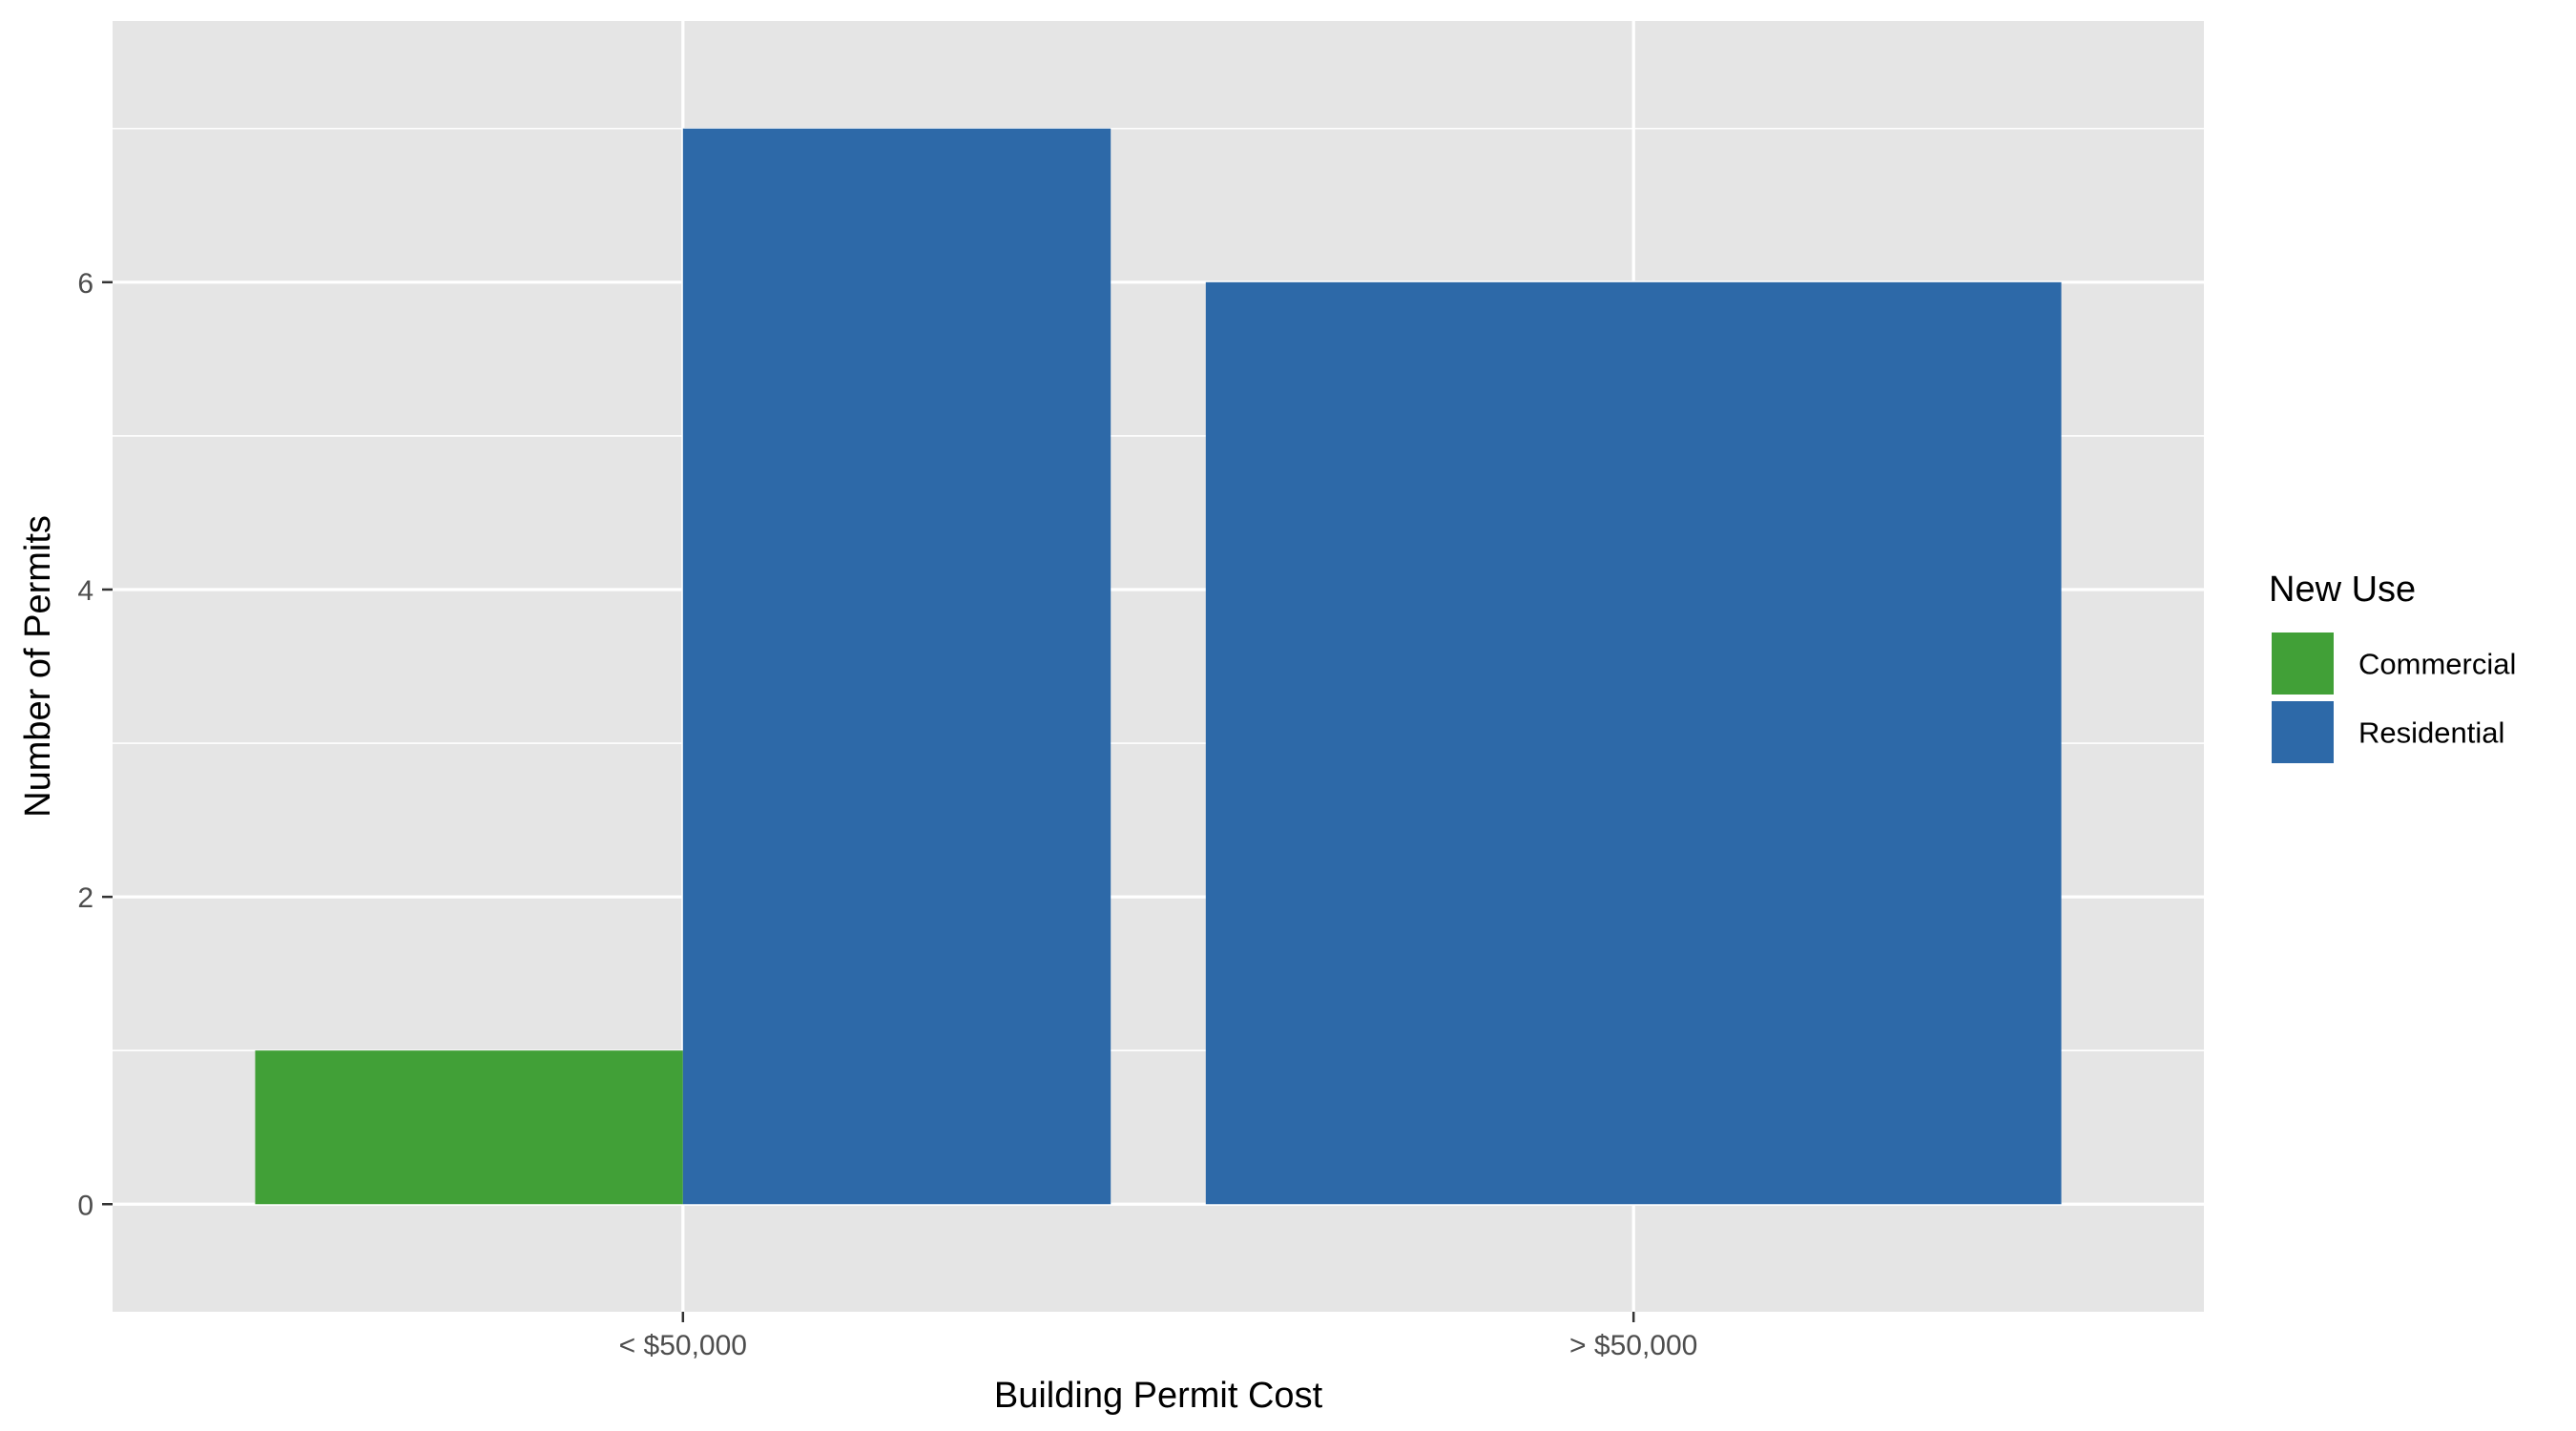 This screenshot has height=1431, width=2576. Describe the element at coordinates (2342, 590) in the screenshot. I see `legend-title: New Use` at that location.